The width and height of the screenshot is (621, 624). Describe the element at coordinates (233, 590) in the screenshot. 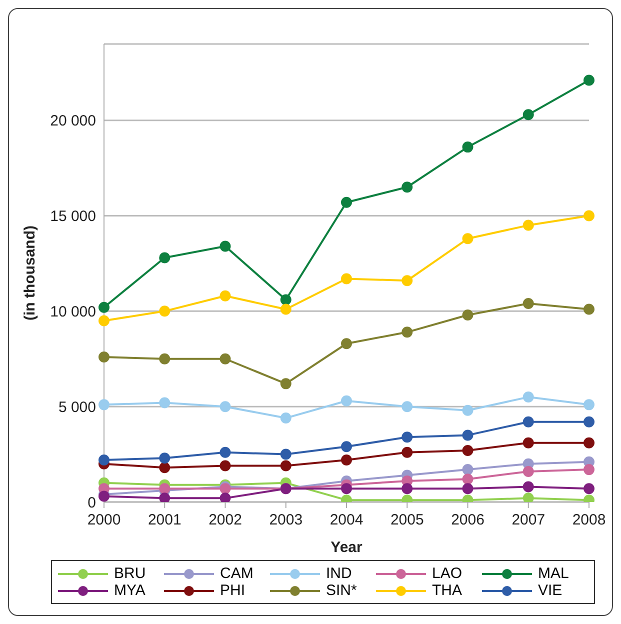

I see `legend-label: PHI` at that location.